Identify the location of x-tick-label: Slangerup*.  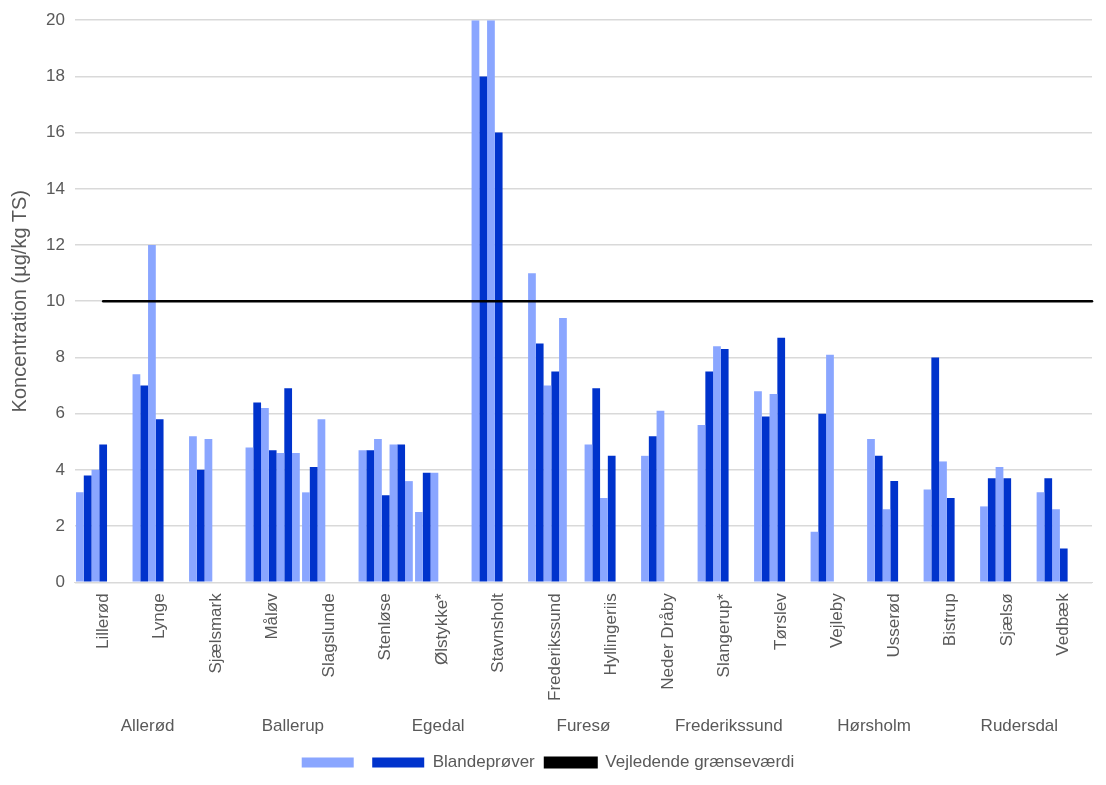
(724, 635).